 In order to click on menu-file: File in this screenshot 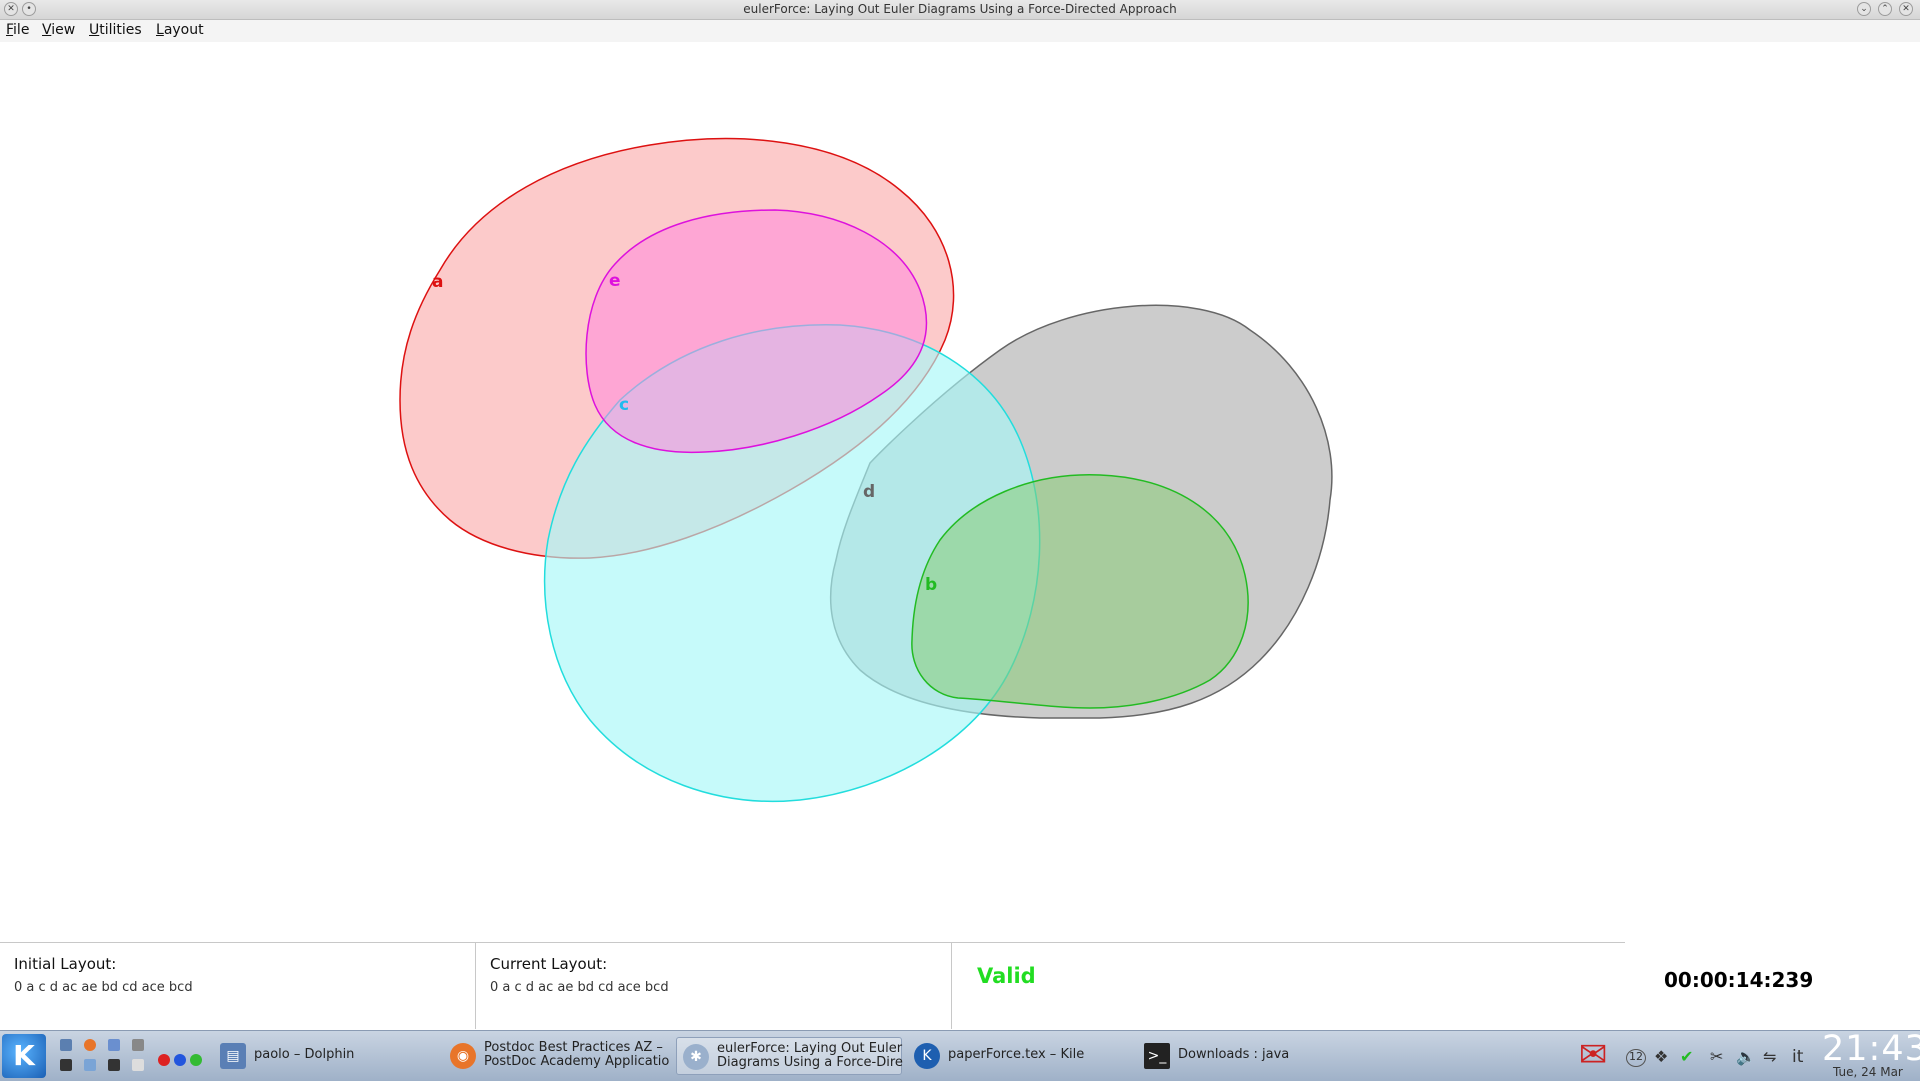, I will do `click(18, 30)`.